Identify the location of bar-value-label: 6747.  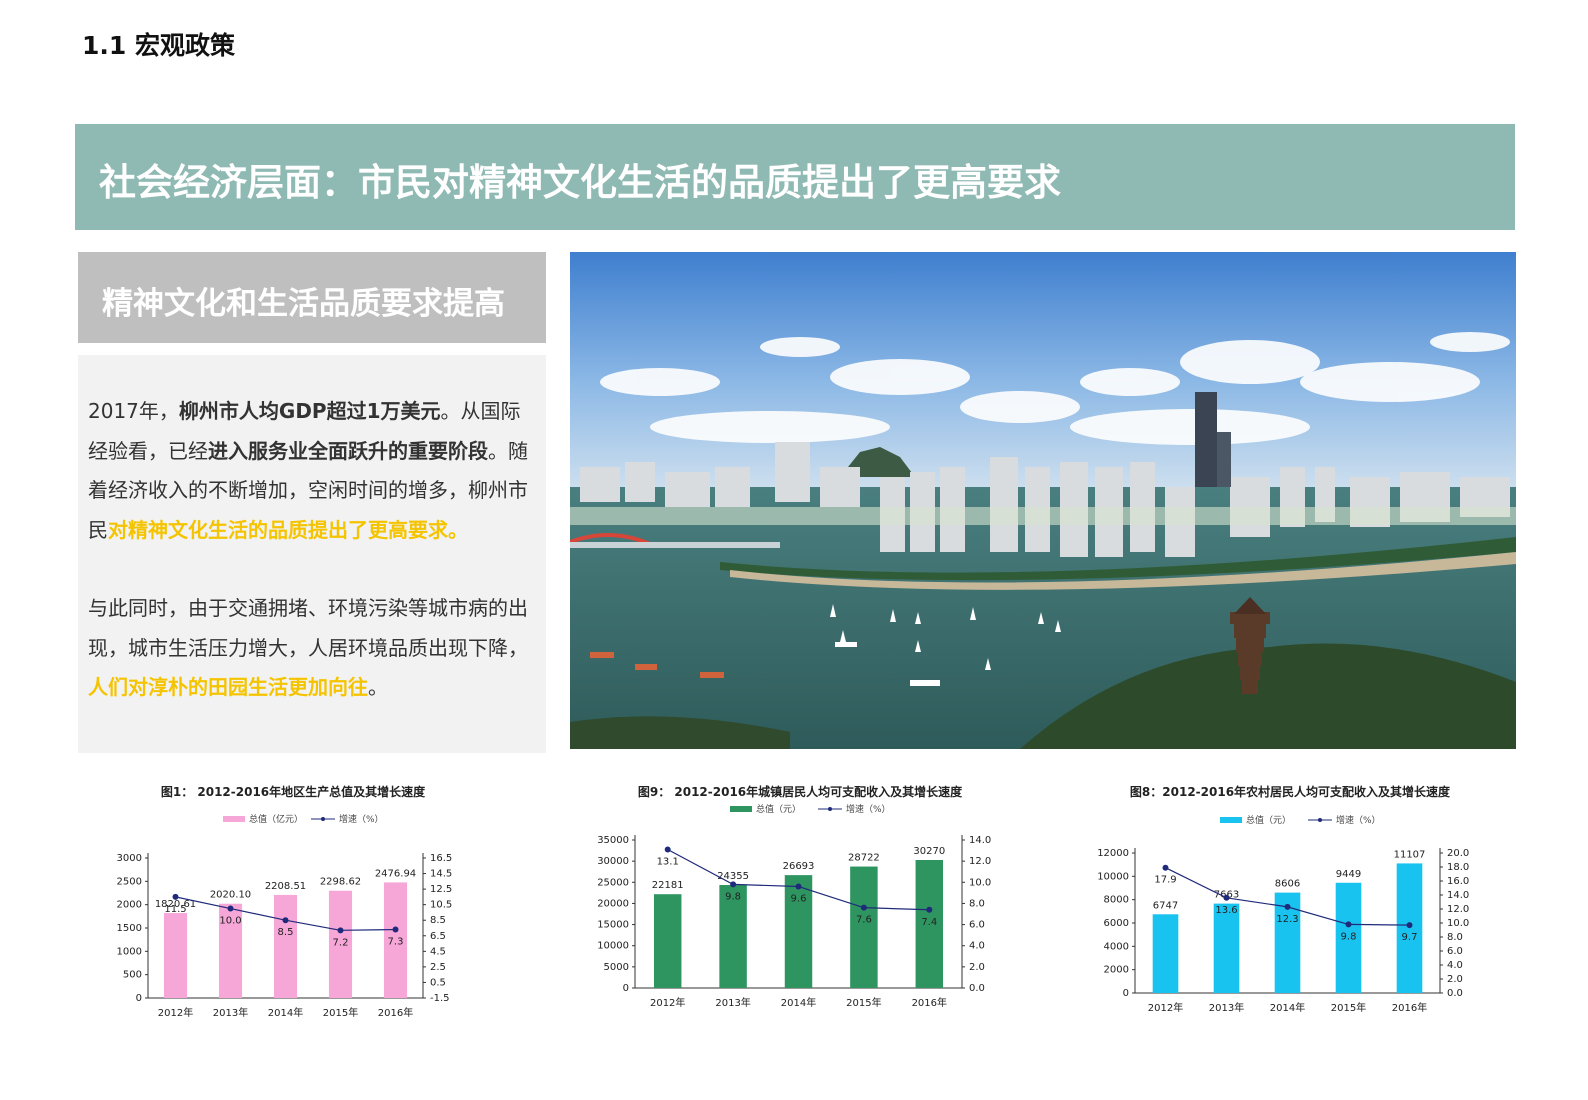
(1165, 905).